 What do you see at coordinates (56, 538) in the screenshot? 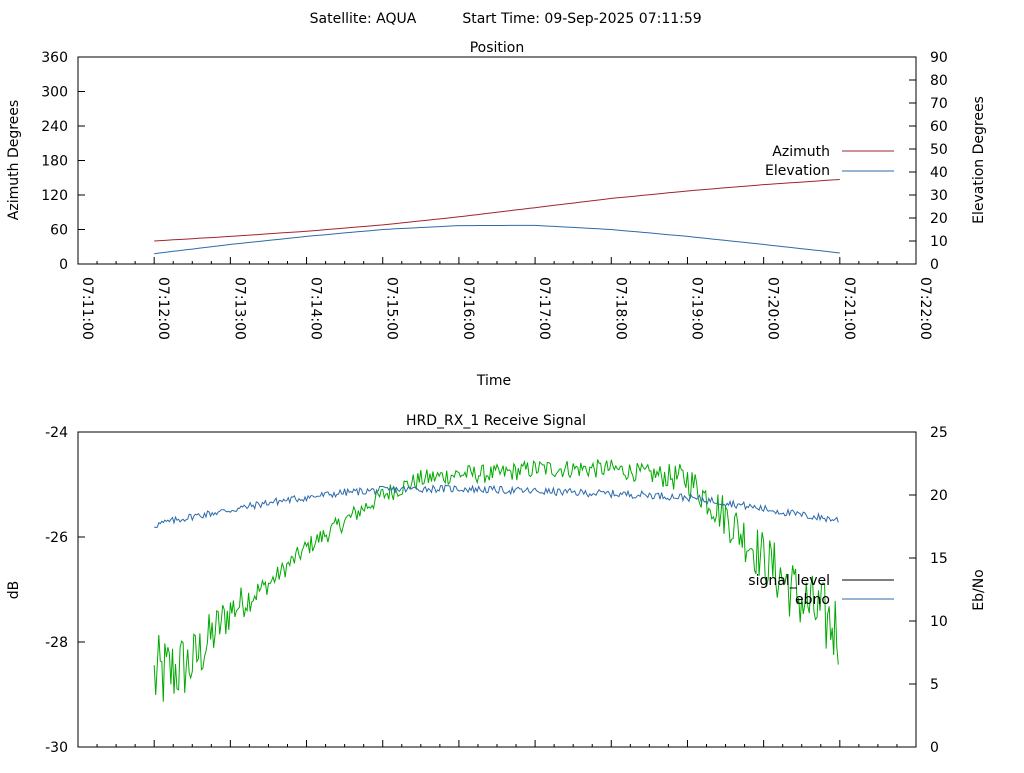
I see `db-tick-label: -26` at bounding box center [56, 538].